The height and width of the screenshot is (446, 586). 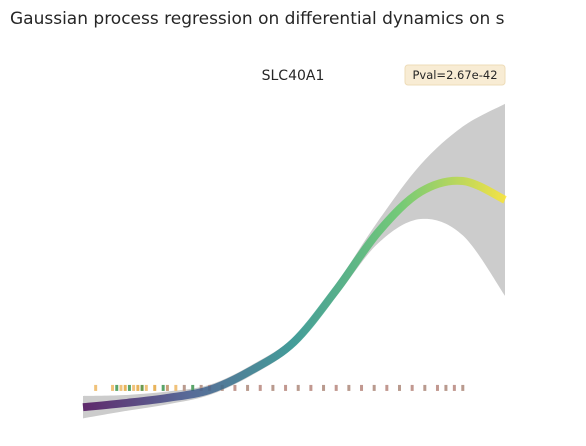 I want to click on annotation-box, so click(x=455, y=75).